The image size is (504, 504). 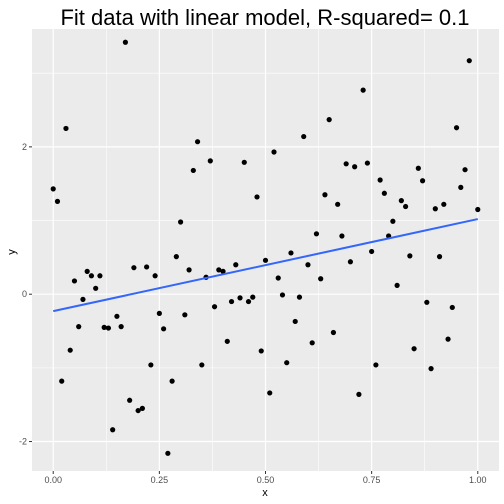 What do you see at coordinates (12, 252) in the screenshot?
I see `y-axis-title: y` at bounding box center [12, 252].